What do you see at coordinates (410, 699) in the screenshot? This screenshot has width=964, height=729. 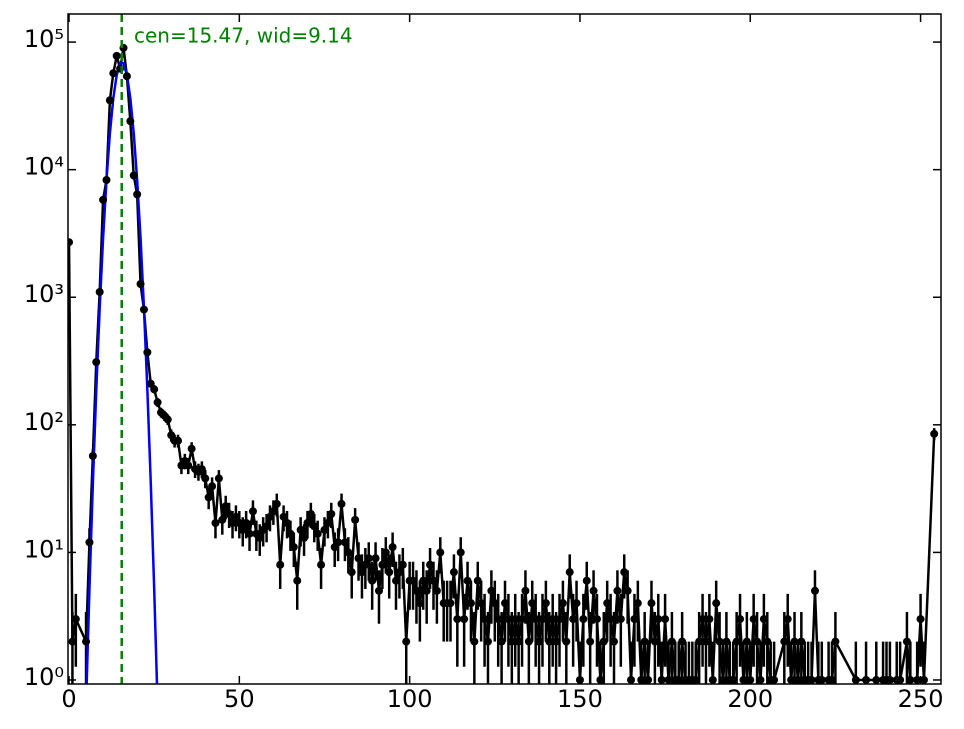 I see `x-tick-label: 100` at bounding box center [410, 699].